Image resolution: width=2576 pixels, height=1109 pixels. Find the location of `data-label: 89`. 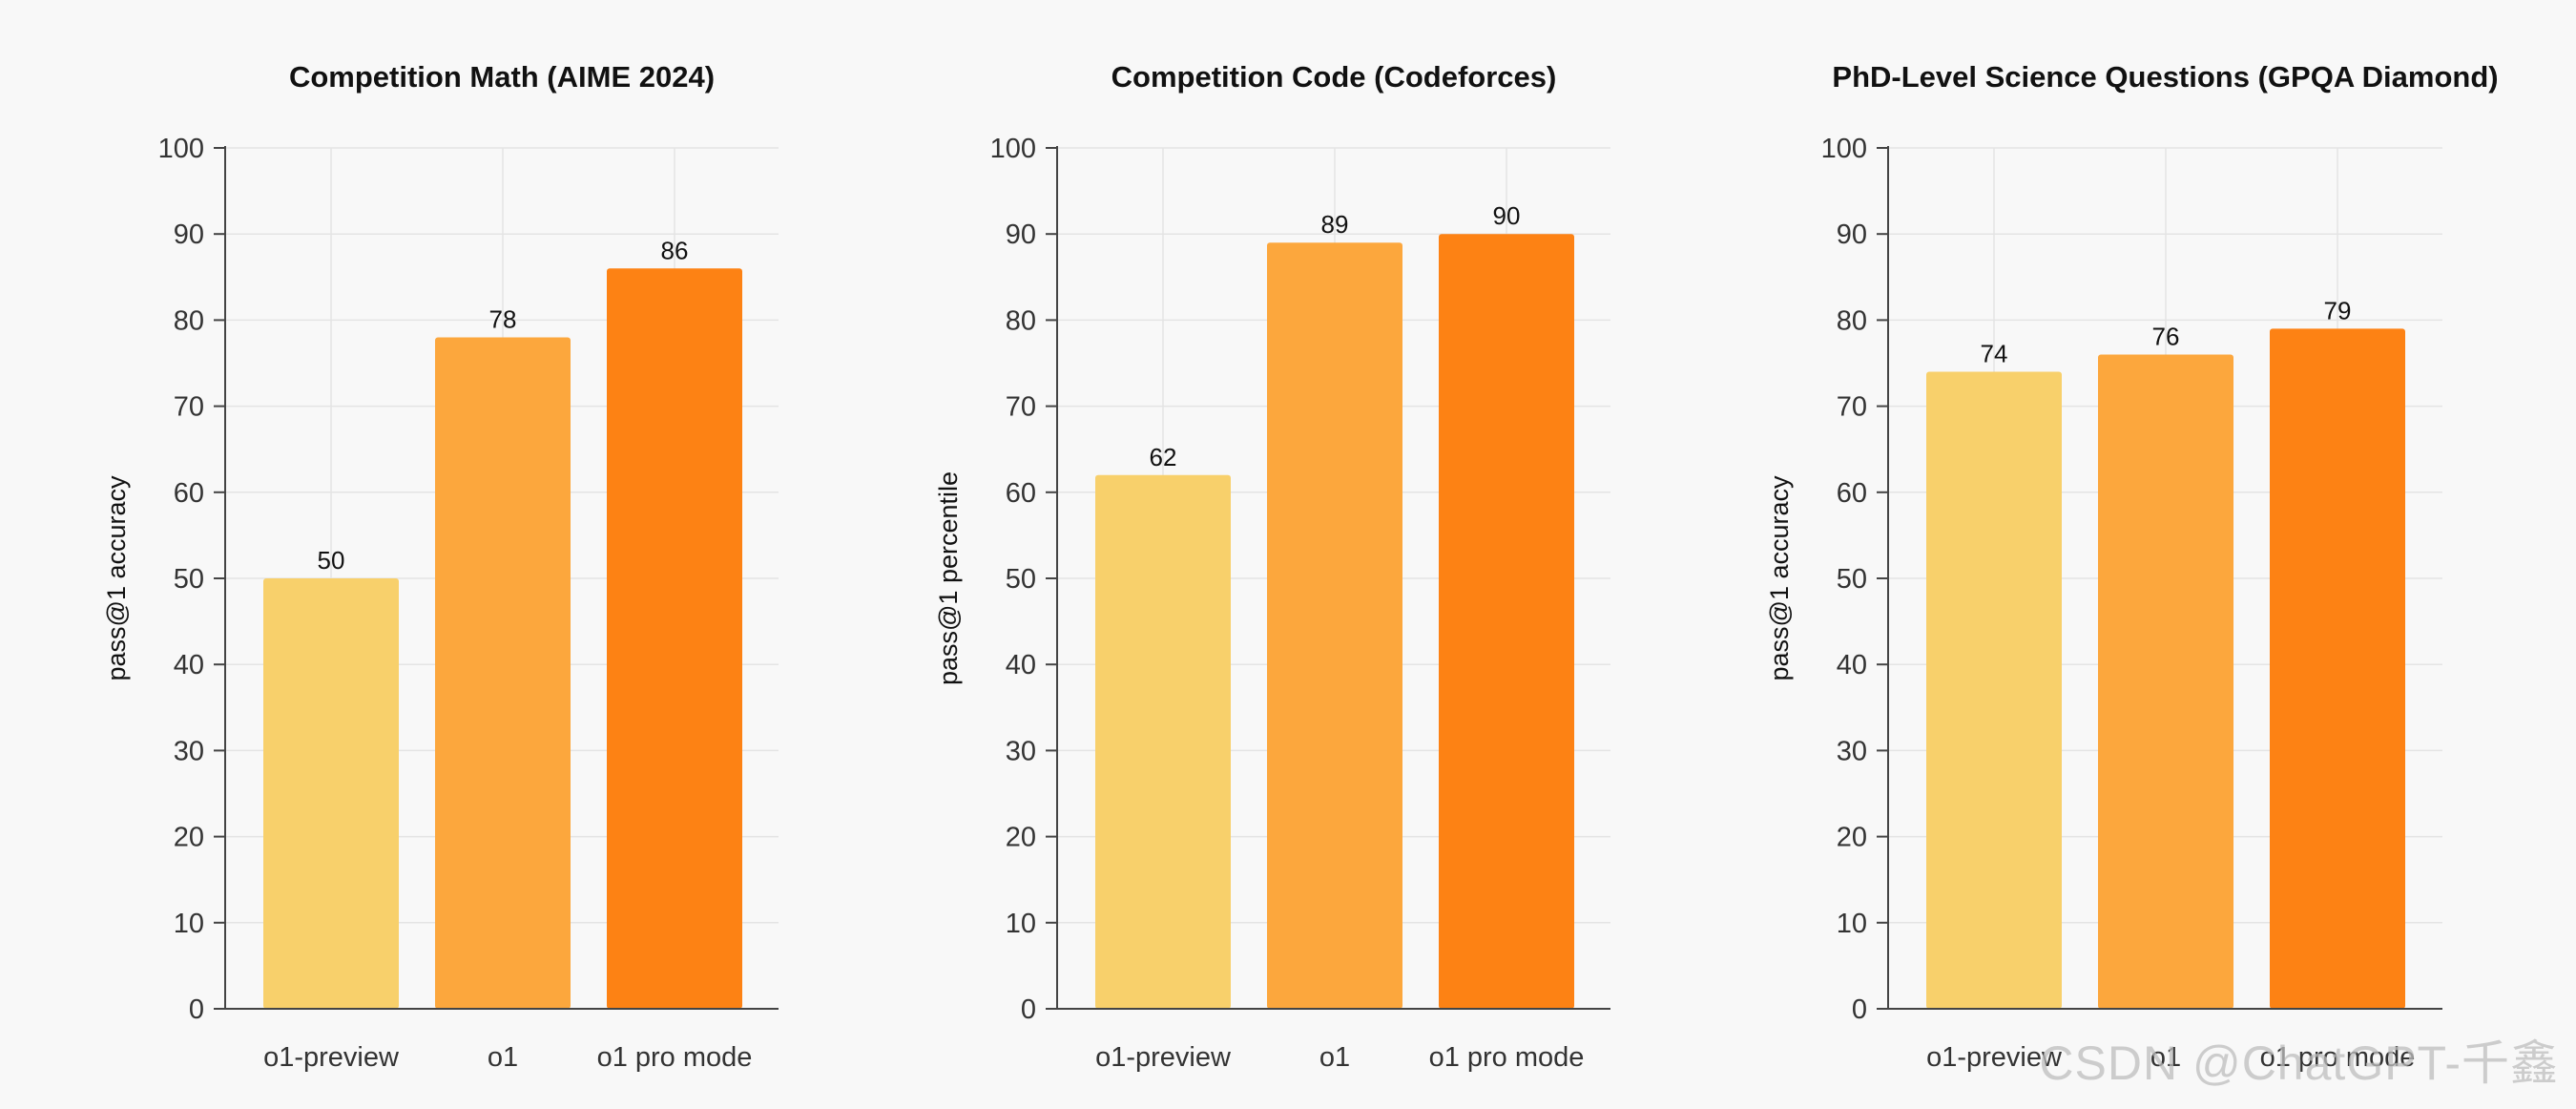

data-label: 89 is located at coordinates (1335, 224).